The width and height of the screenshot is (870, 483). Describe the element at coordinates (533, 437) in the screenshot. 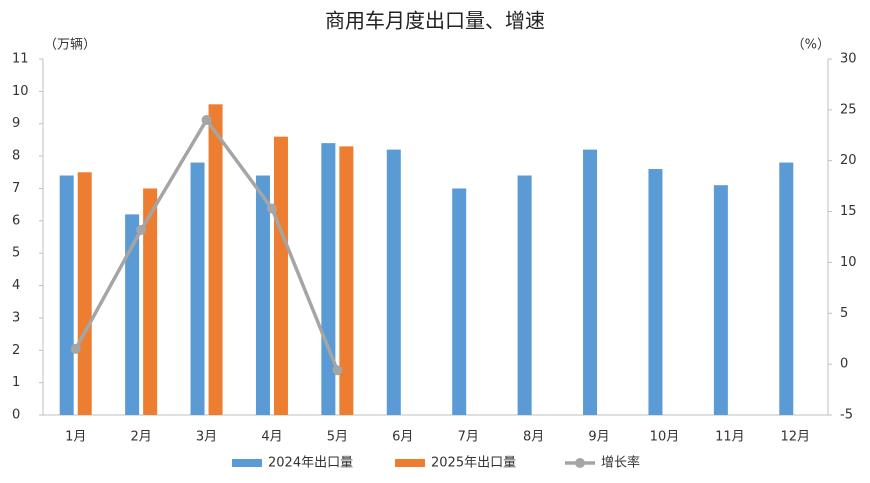

I see `x-tick-label: 8月` at that location.